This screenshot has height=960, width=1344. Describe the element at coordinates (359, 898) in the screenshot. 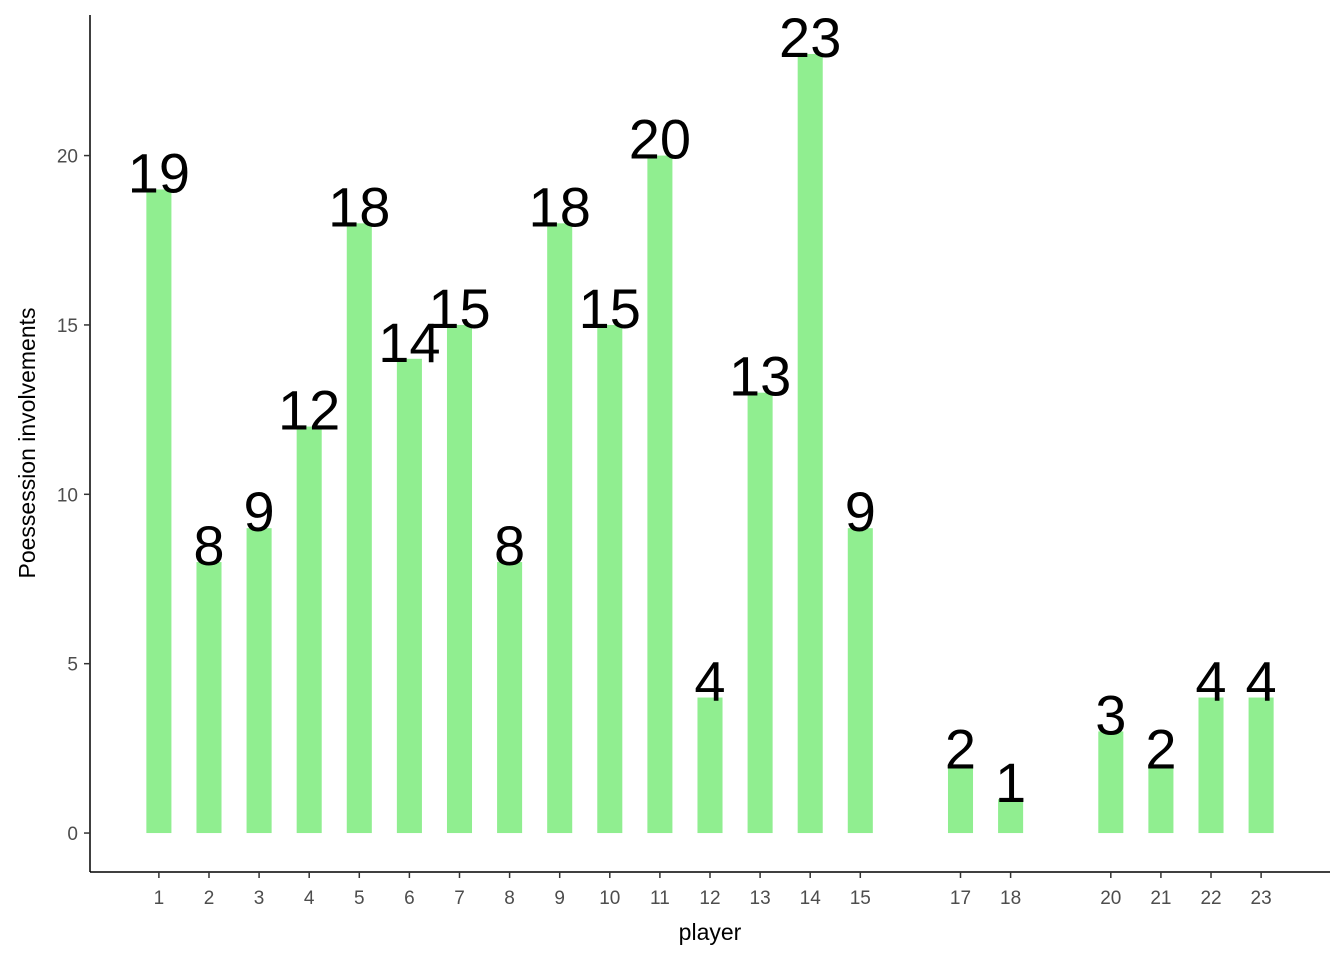

I see `x-tick-label: 5` at that location.